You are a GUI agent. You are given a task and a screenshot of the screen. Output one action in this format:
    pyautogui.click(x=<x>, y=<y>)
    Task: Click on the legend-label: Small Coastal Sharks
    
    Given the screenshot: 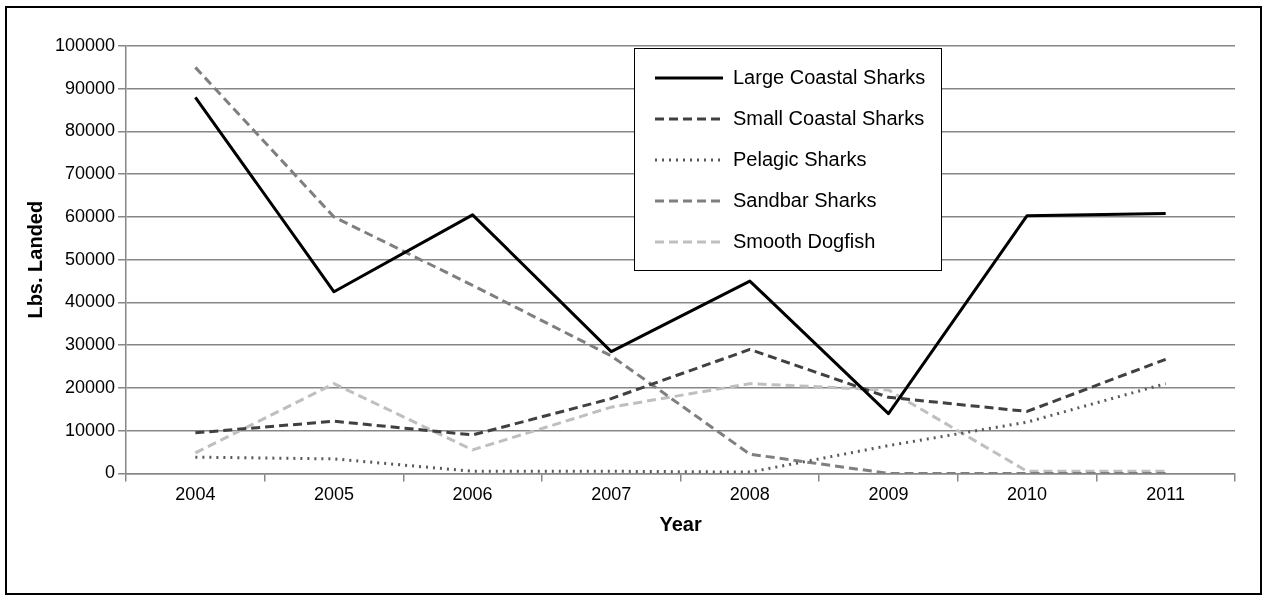 What is the action you would take?
    pyautogui.click(x=829, y=118)
    